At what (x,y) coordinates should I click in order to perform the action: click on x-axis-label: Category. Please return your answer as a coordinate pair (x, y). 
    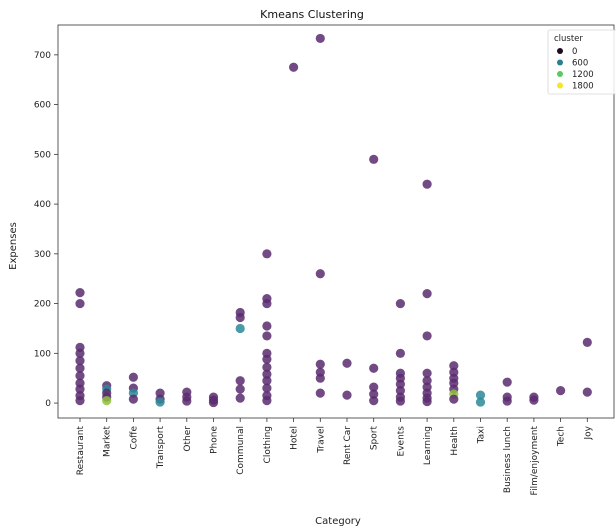
    Looking at the image, I should click on (338, 521).